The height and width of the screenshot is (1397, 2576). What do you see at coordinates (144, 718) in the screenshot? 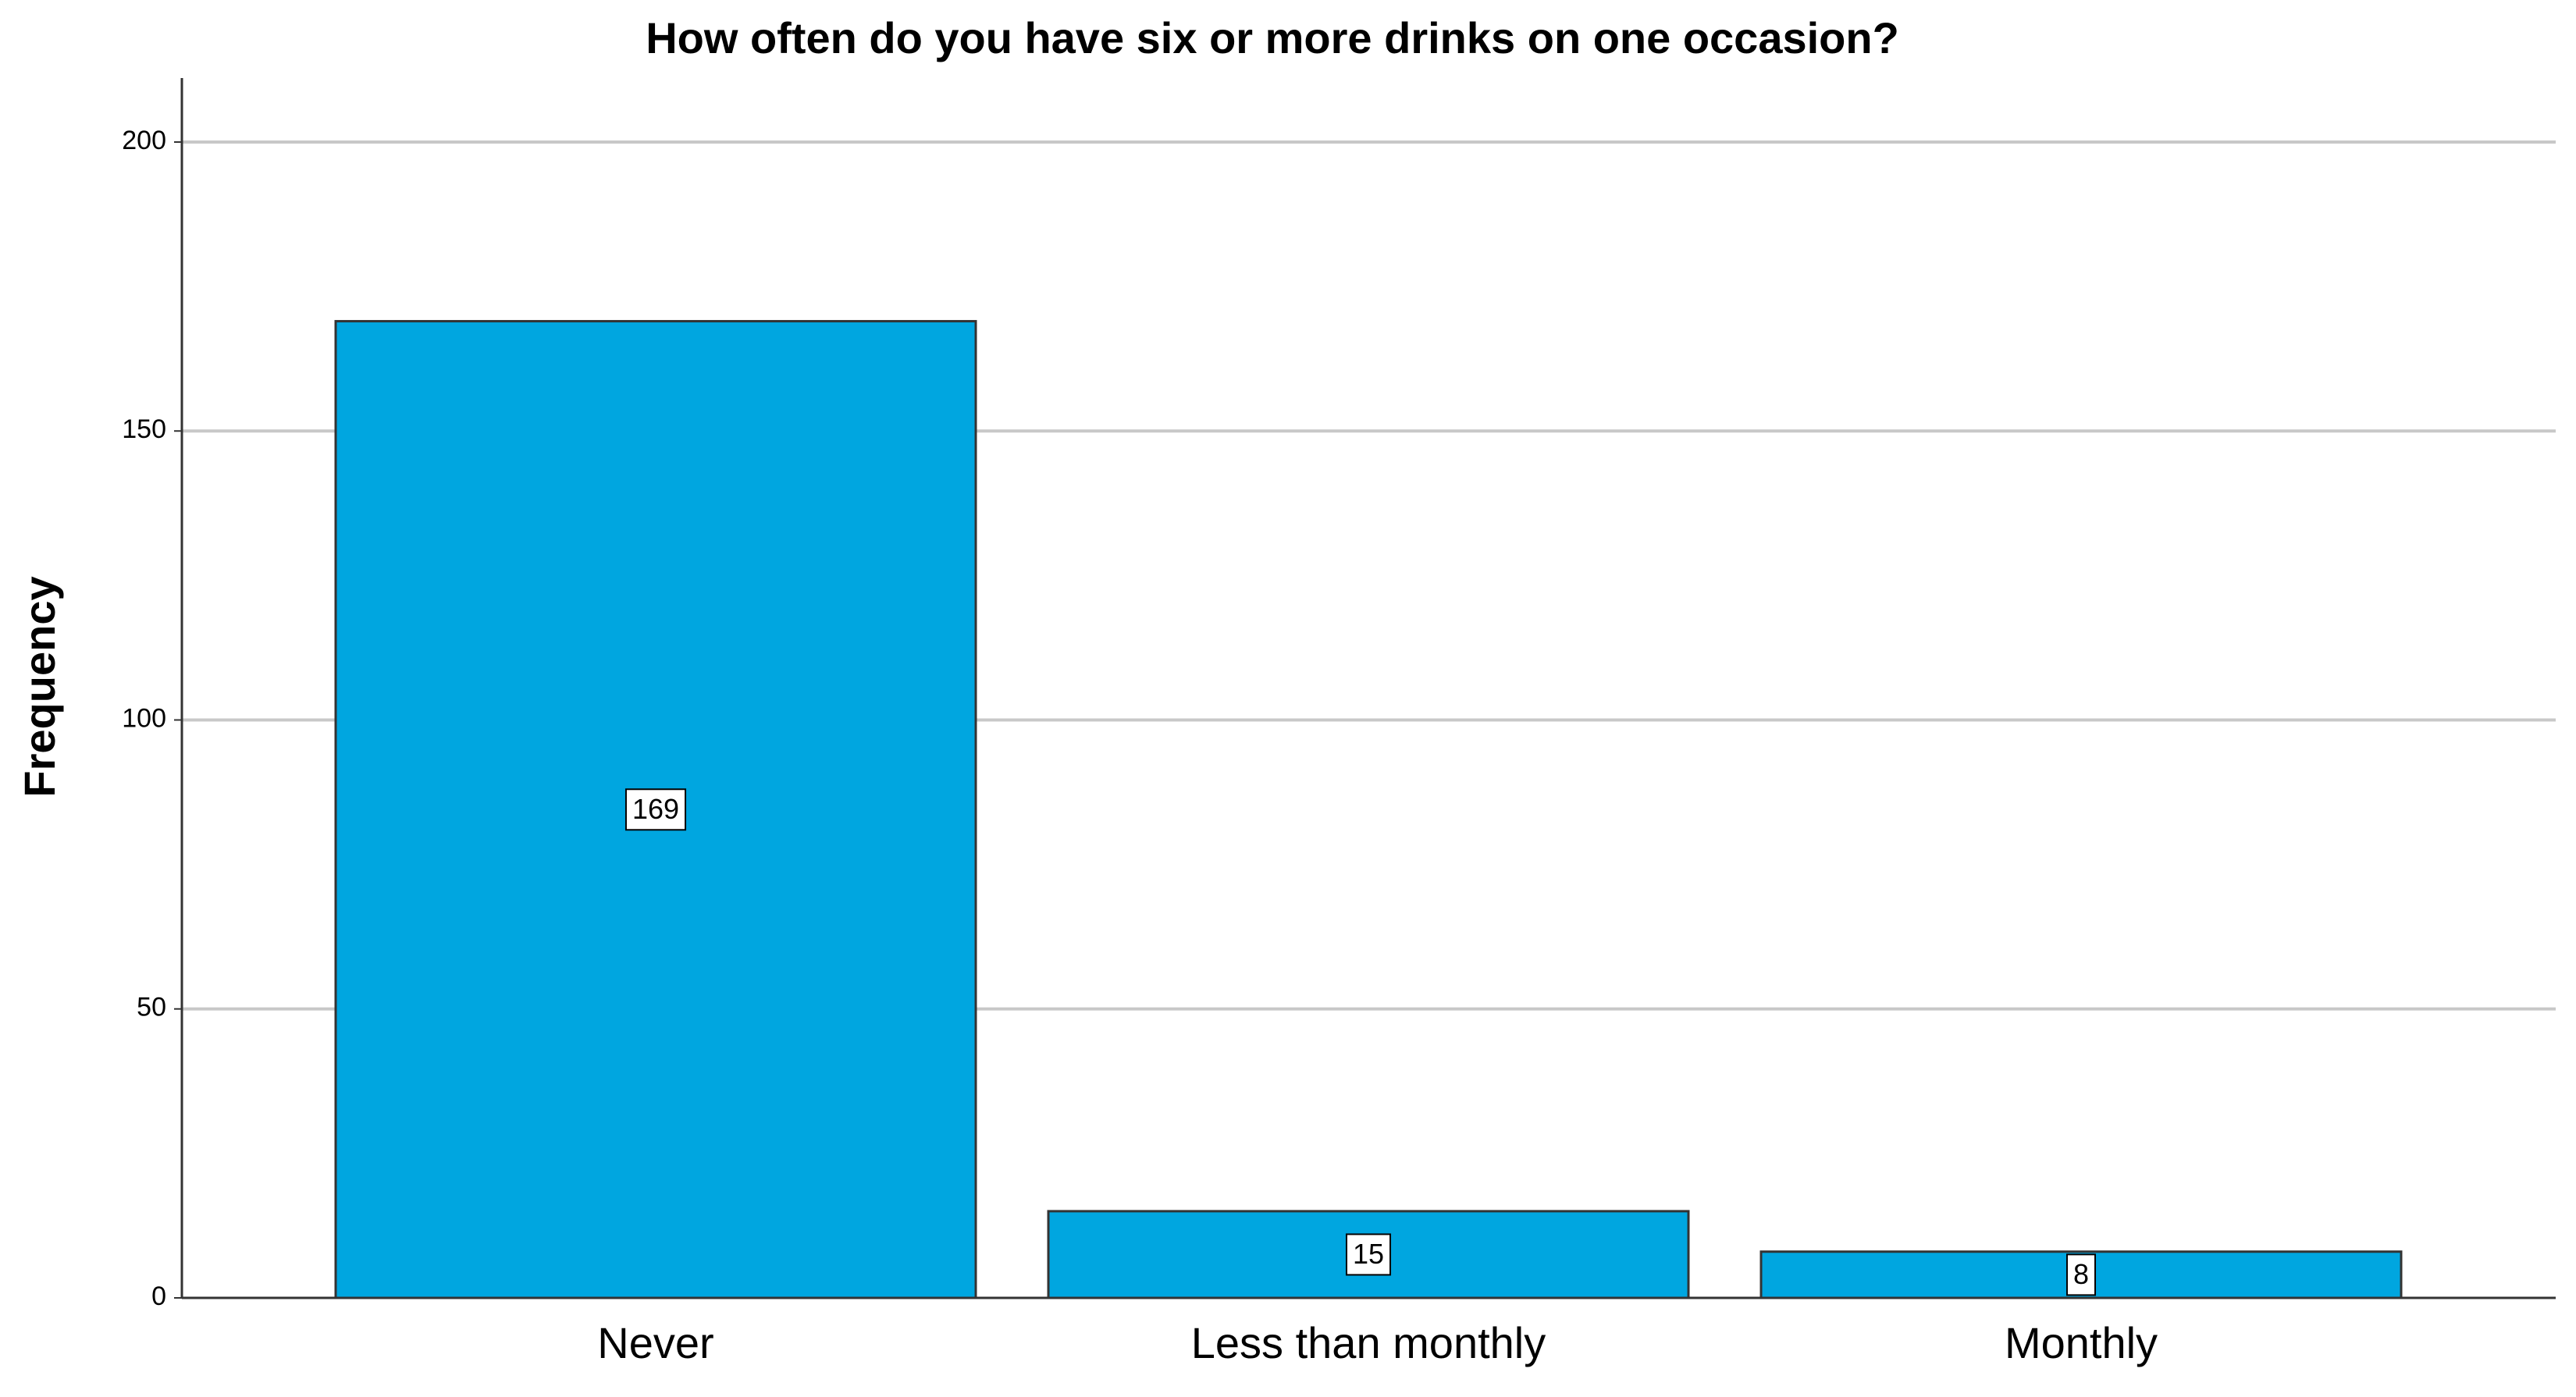
I see `y-tick-label: 100` at bounding box center [144, 718].